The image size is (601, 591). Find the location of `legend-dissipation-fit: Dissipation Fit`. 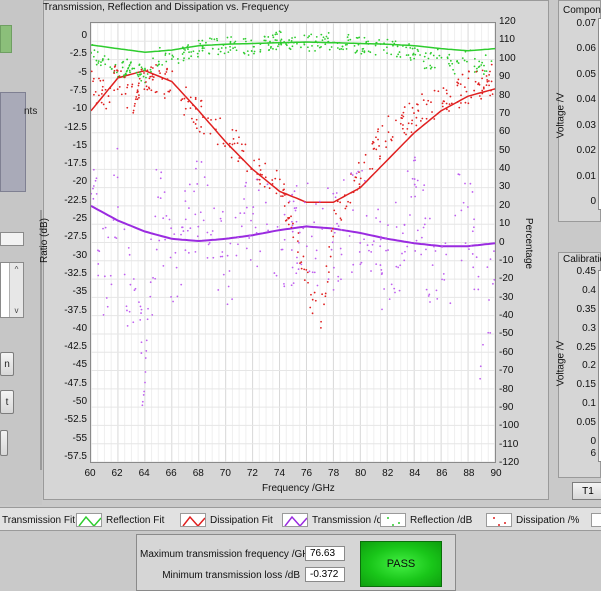

legend-dissipation-fit: Dissipation Fit is located at coordinates (226, 520).